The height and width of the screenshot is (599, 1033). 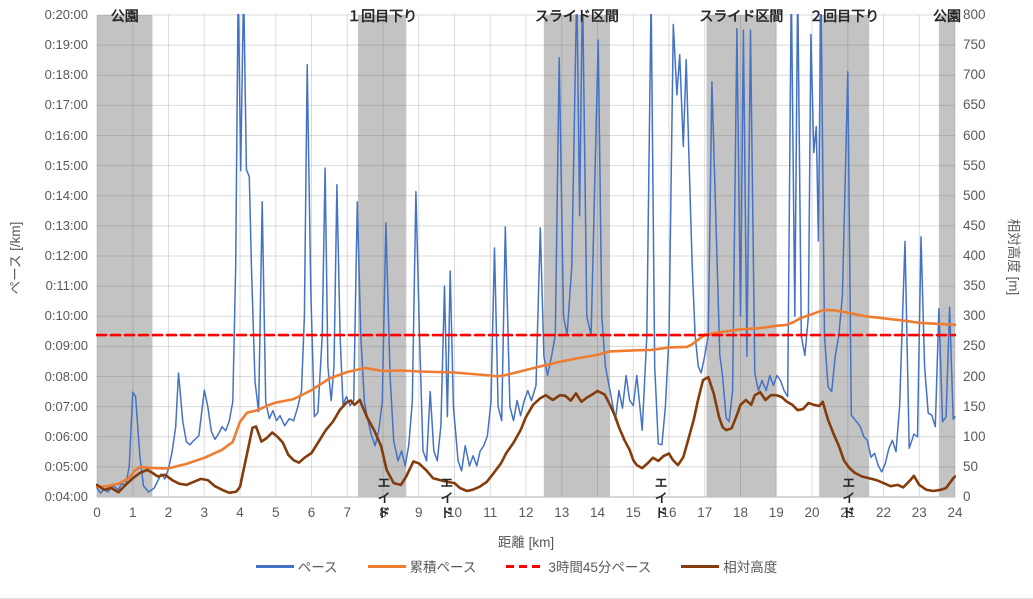 What do you see at coordinates (974, 255) in the screenshot?
I see `y-right-tick-label: 400` at bounding box center [974, 255].